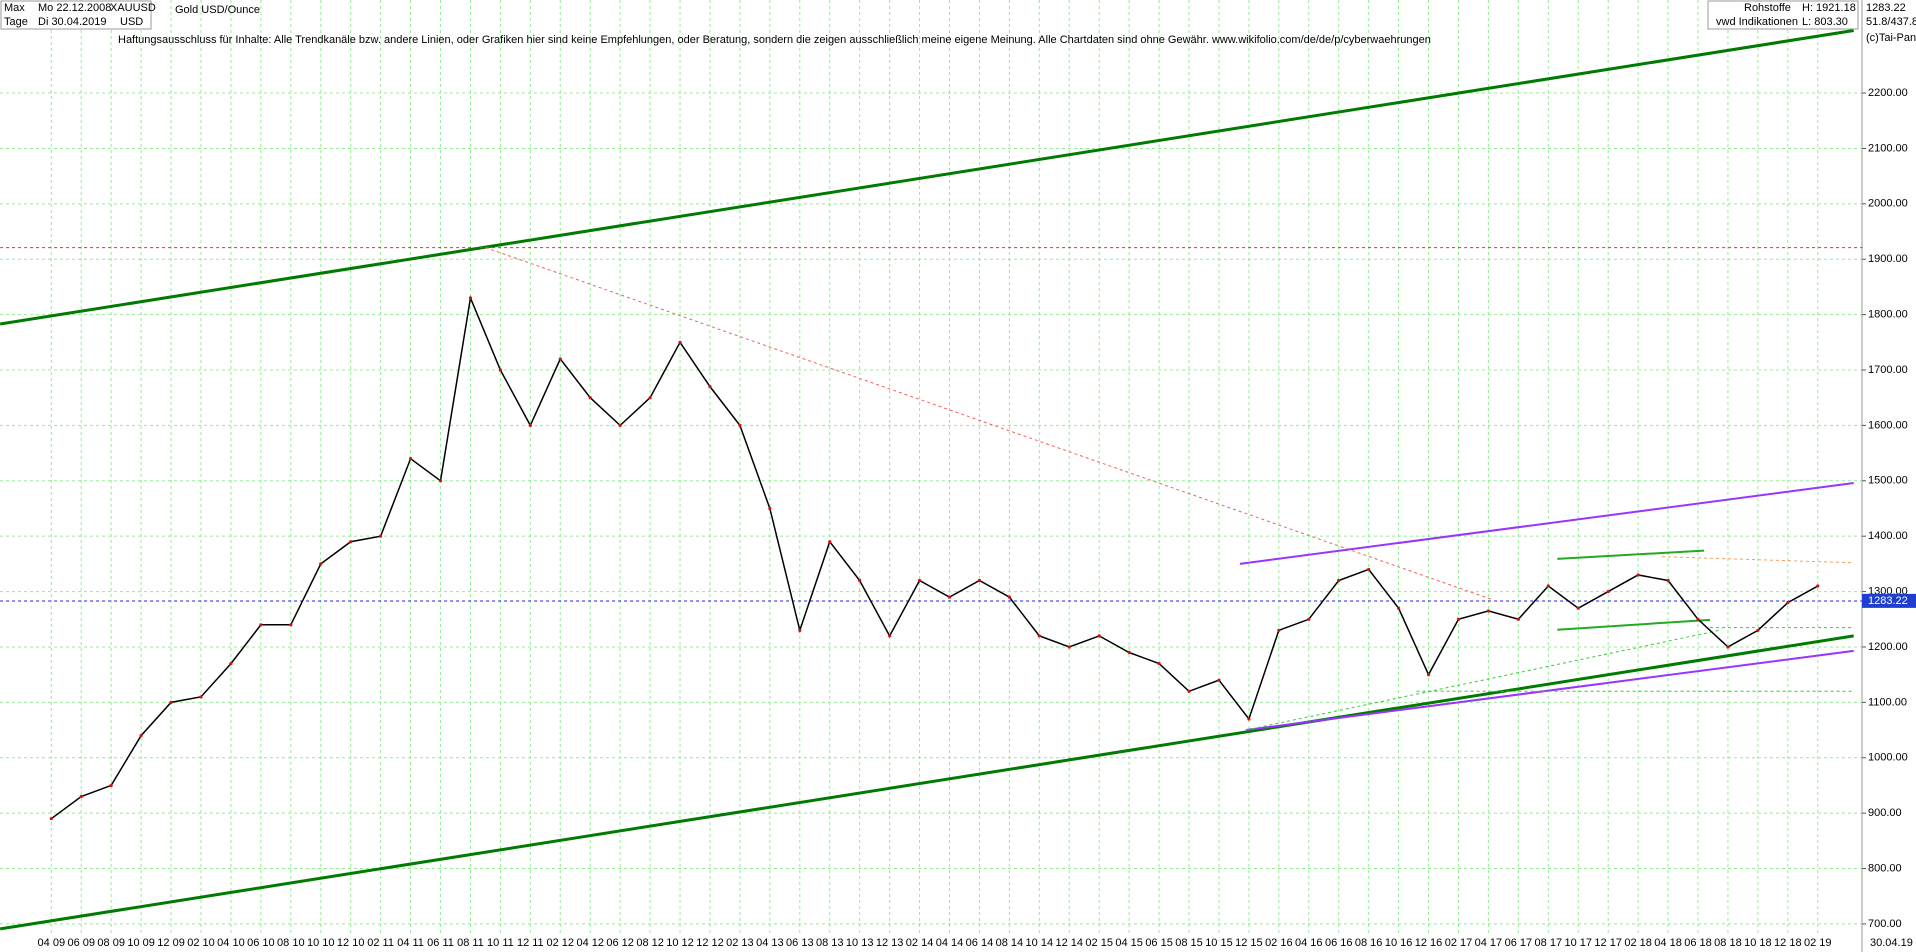 The image size is (1916, 952). Describe the element at coordinates (950, 943) in the screenshot. I see `x-tick-label: 04 14` at that location.